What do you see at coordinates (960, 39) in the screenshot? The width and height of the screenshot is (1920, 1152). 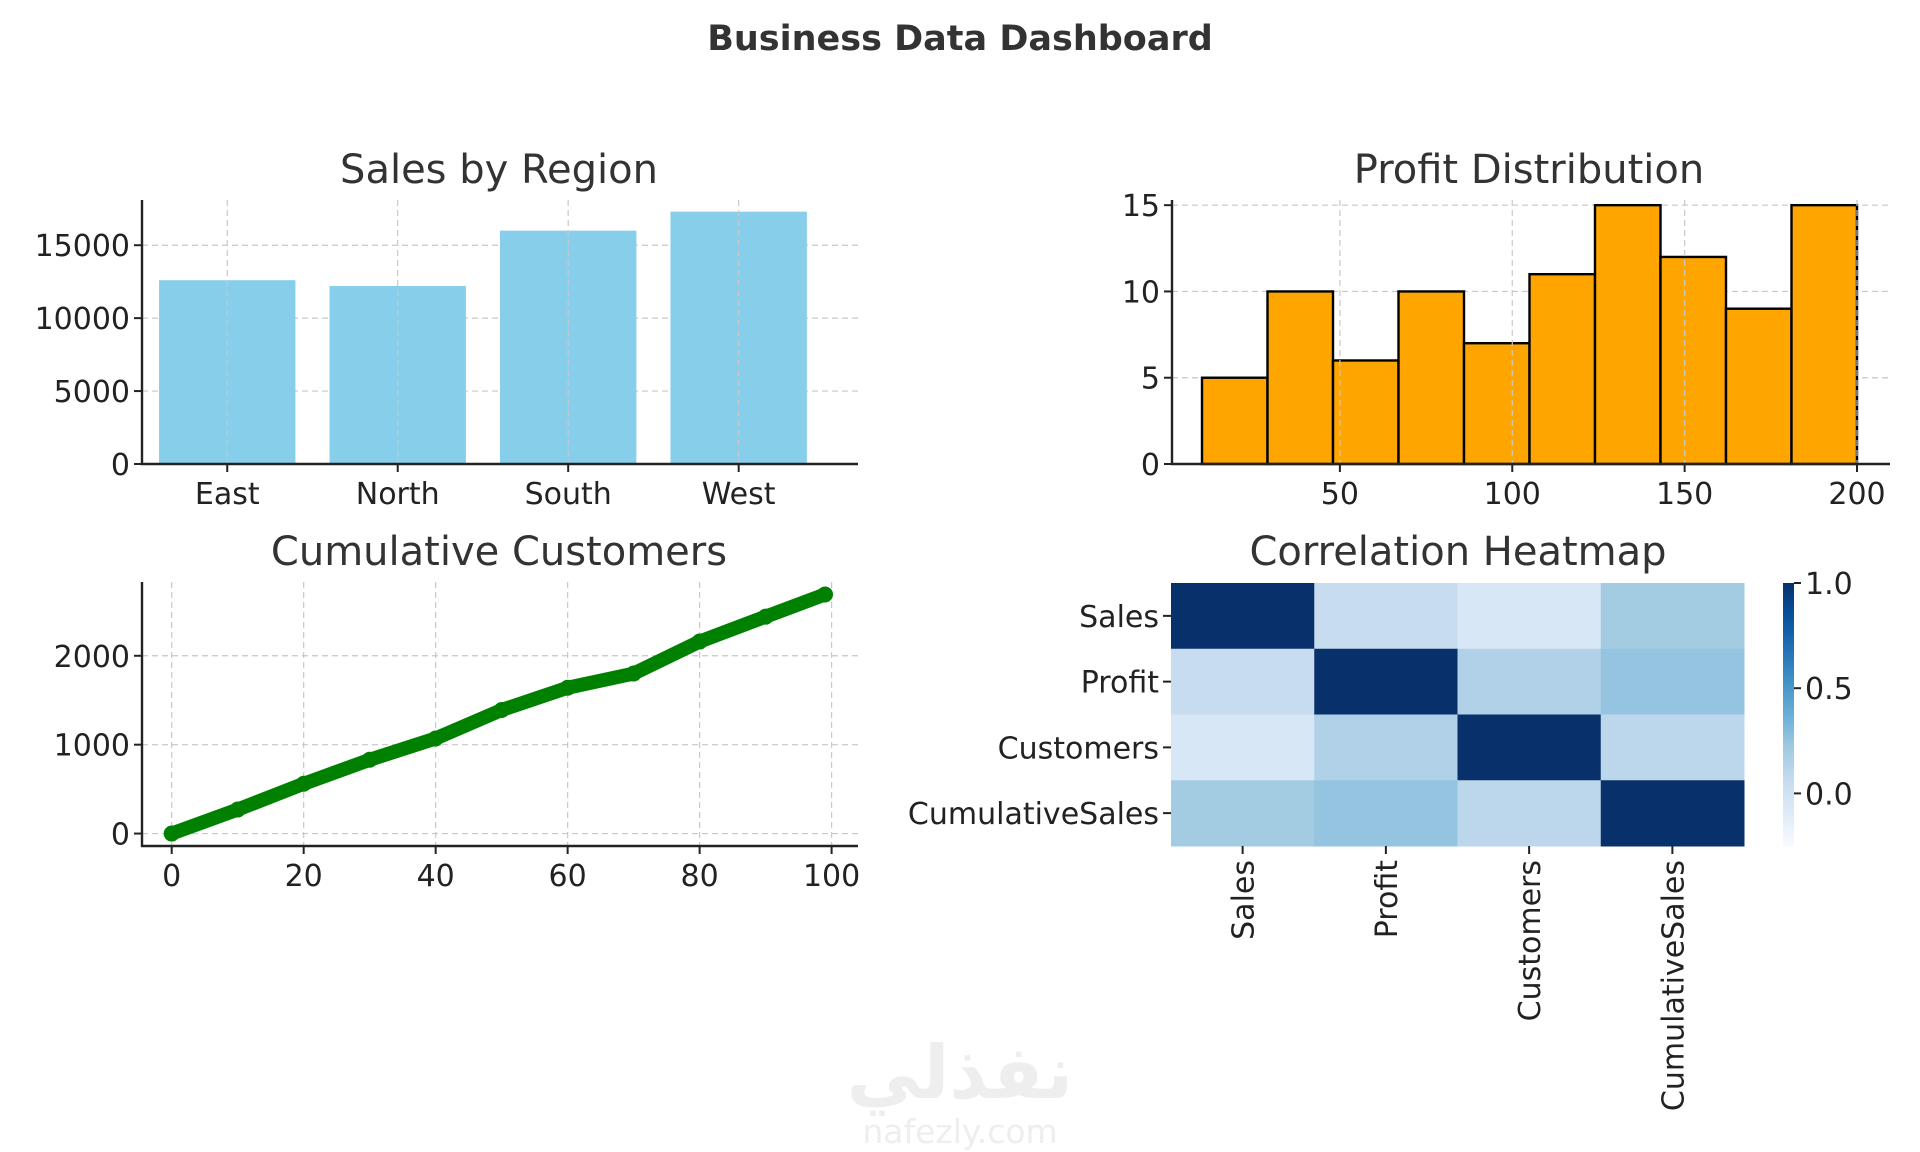 I see `dashboard-title: Business Data Dashboard` at bounding box center [960, 39].